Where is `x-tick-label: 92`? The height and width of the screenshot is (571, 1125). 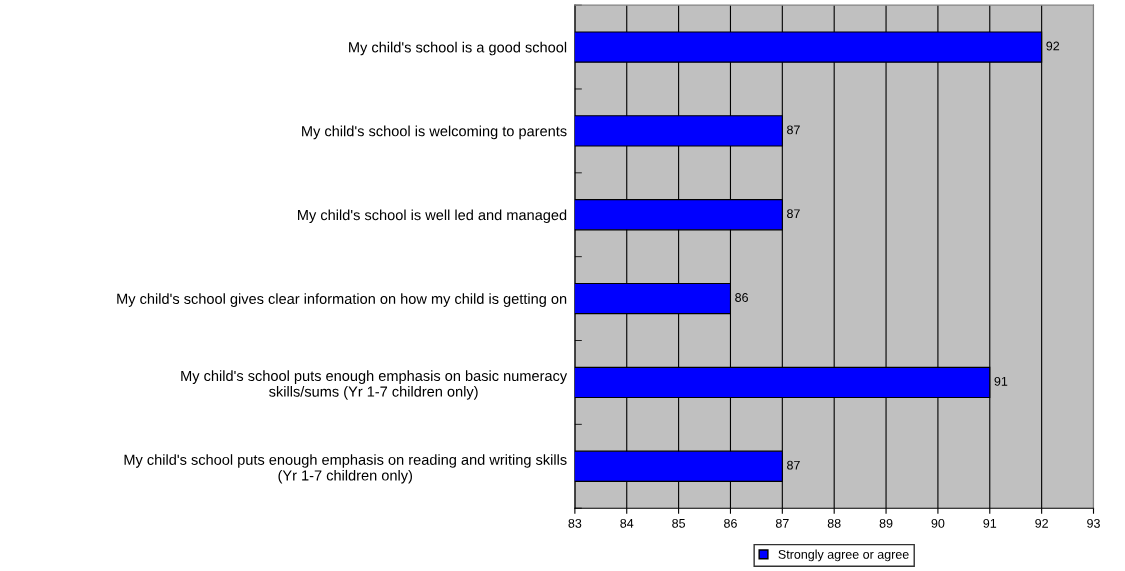 x-tick-label: 92 is located at coordinates (1041, 523).